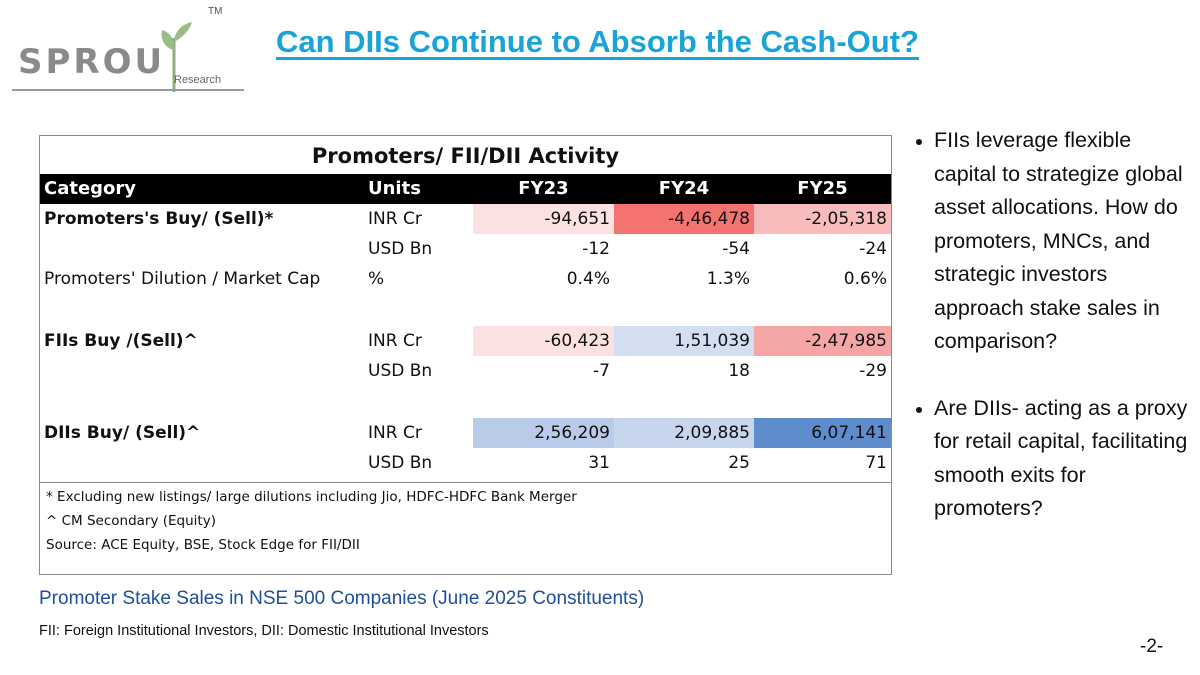  I want to click on row-value-fy23: -94,651, so click(543, 219).